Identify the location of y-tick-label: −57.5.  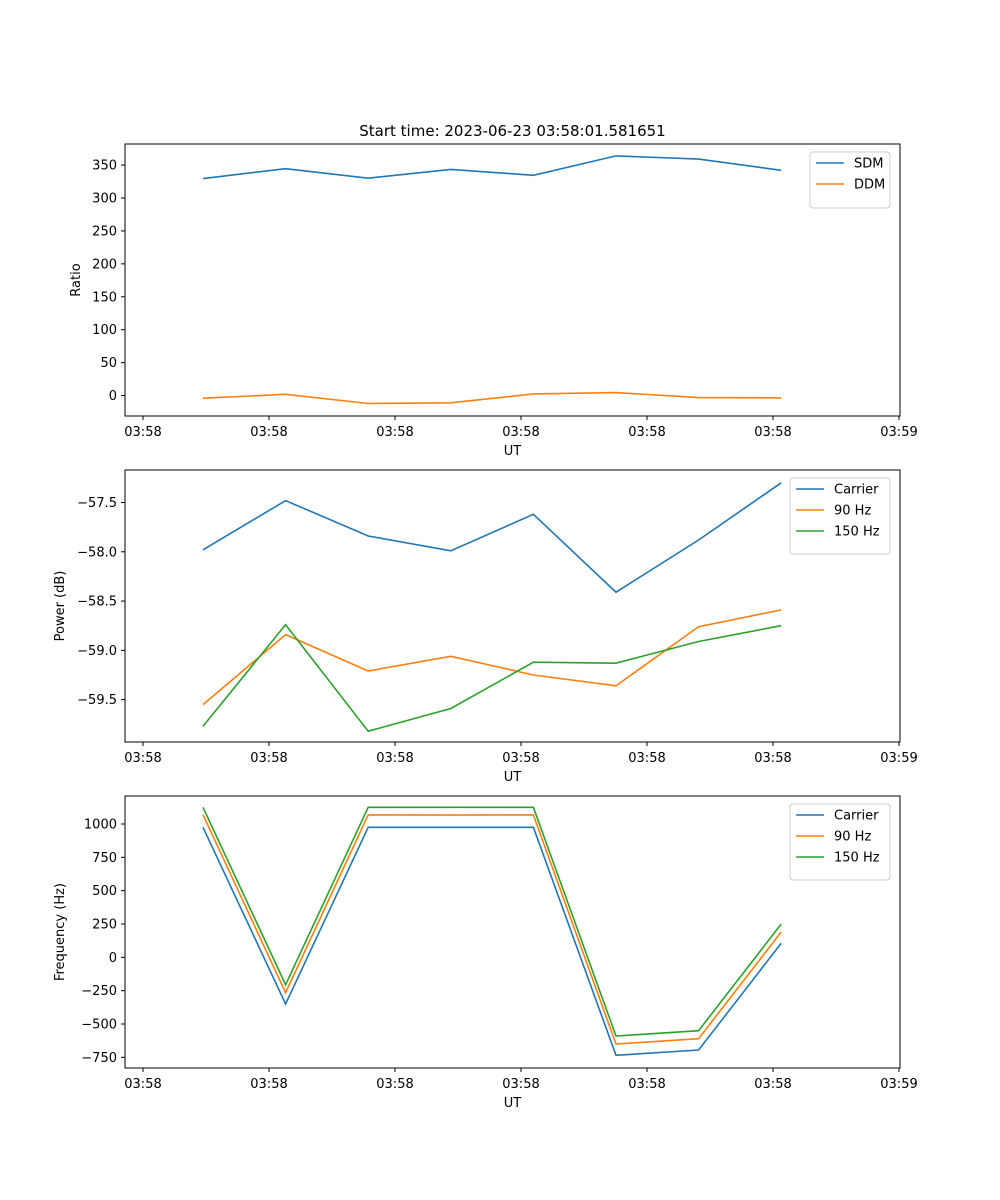
(97, 503).